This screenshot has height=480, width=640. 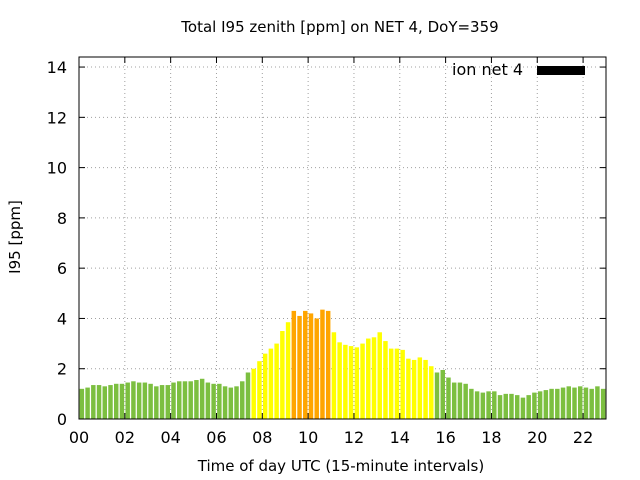 I want to click on y-tick-label: 10, so click(x=57, y=168).